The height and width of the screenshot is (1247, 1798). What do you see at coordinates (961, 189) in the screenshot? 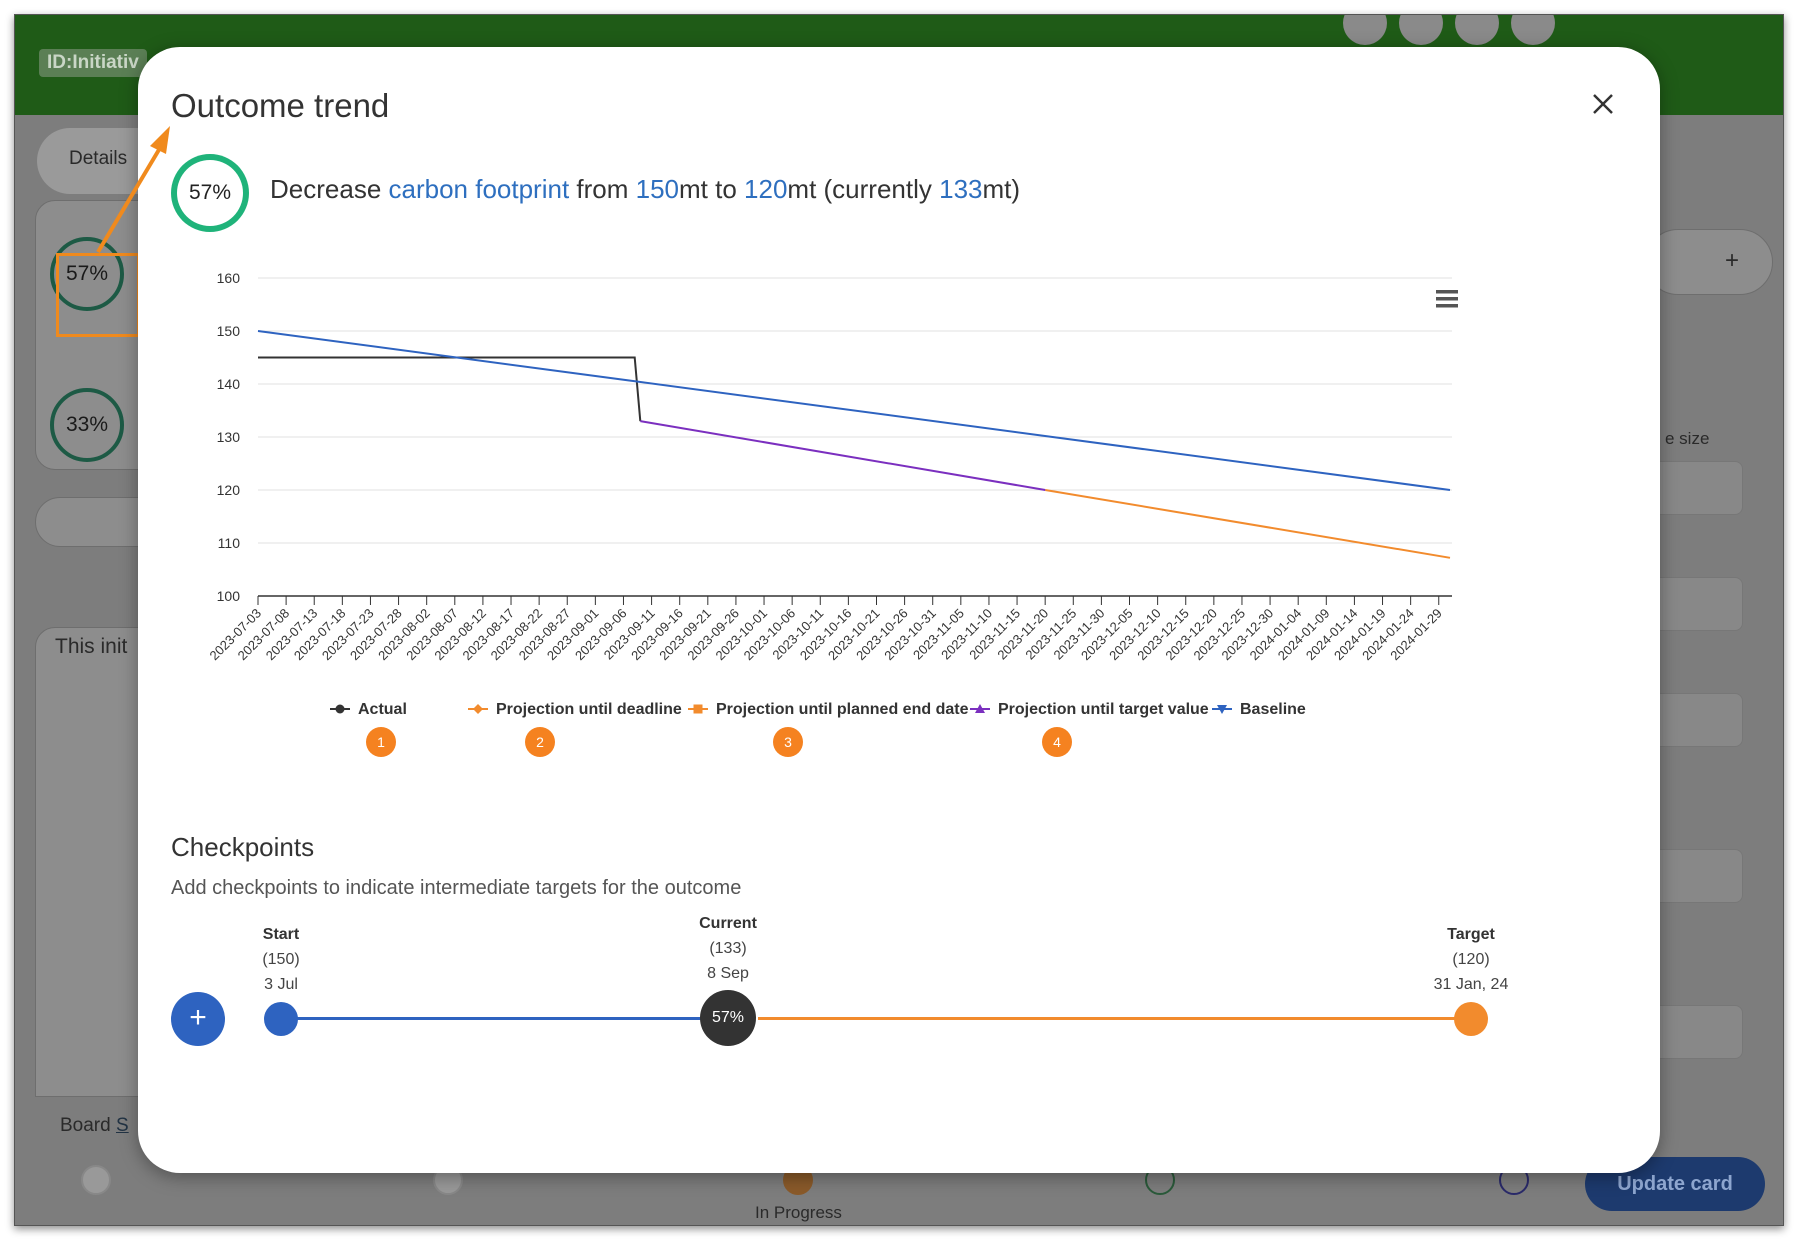
I see `summary-current-value: 133` at bounding box center [961, 189].